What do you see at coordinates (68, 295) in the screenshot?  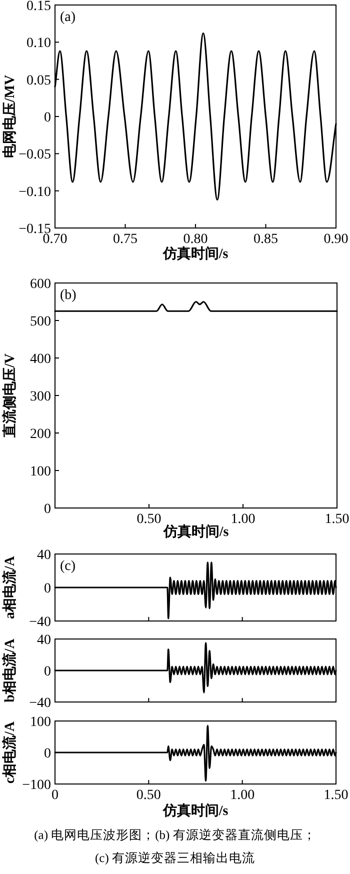 I see `annotation: (b)` at bounding box center [68, 295].